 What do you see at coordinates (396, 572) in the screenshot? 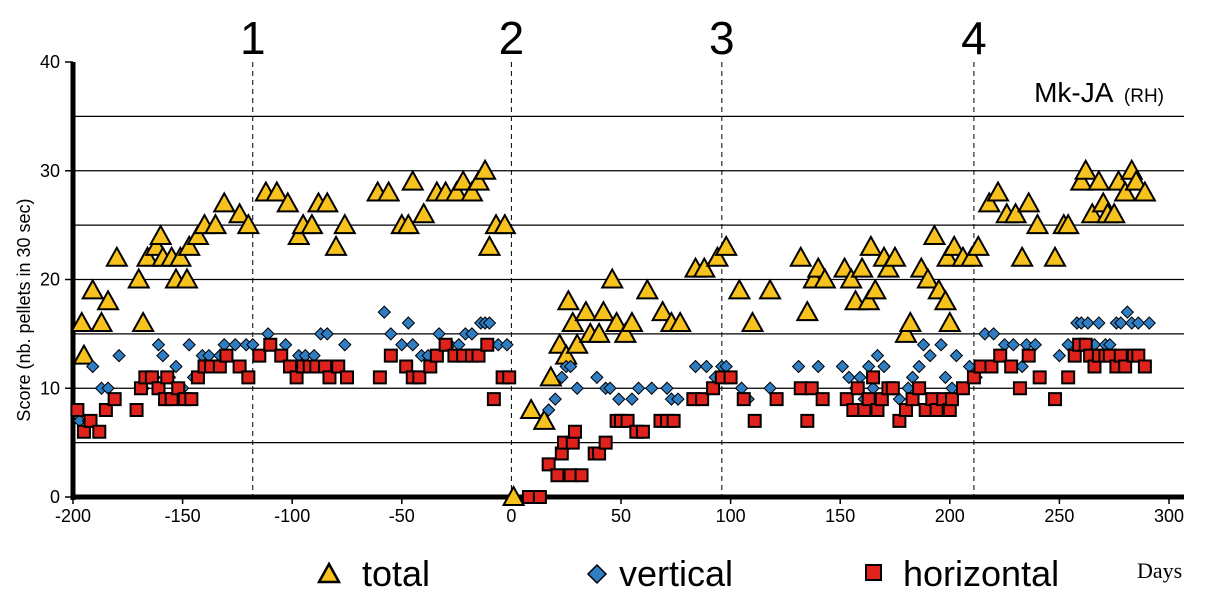
I see `legend-total-label: total` at bounding box center [396, 572].